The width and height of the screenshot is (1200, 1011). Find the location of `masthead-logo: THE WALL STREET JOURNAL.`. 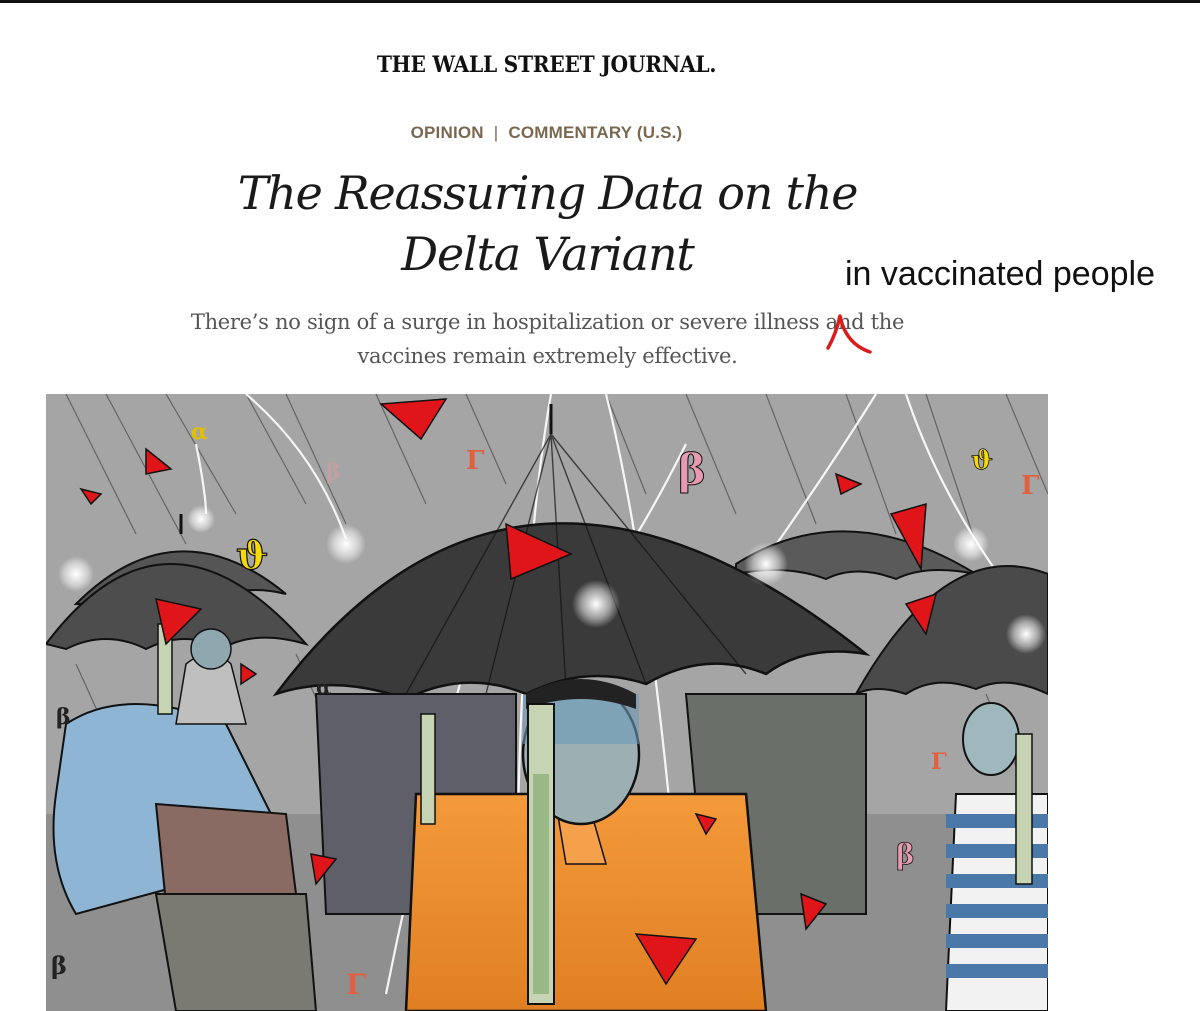

masthead-logo: THE WALL STREET JOURNAL. is located at coordinates (546, 65).